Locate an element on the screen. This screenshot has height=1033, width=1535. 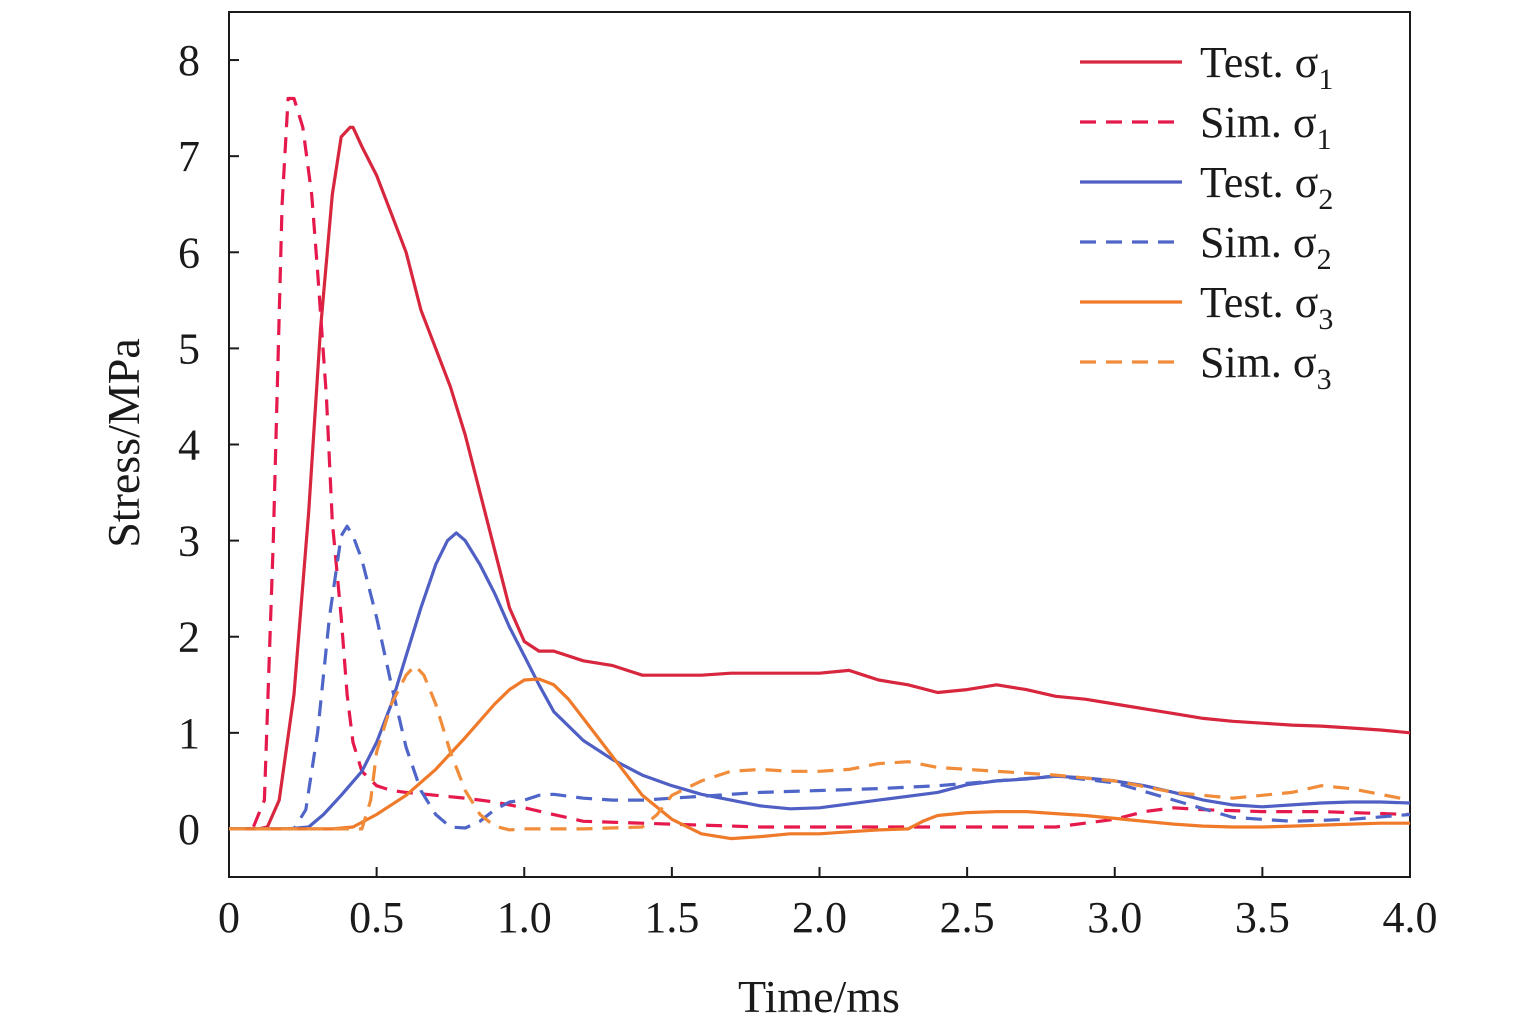
legend-label: Sim. σ2 is located at coordinates (1266, 247).